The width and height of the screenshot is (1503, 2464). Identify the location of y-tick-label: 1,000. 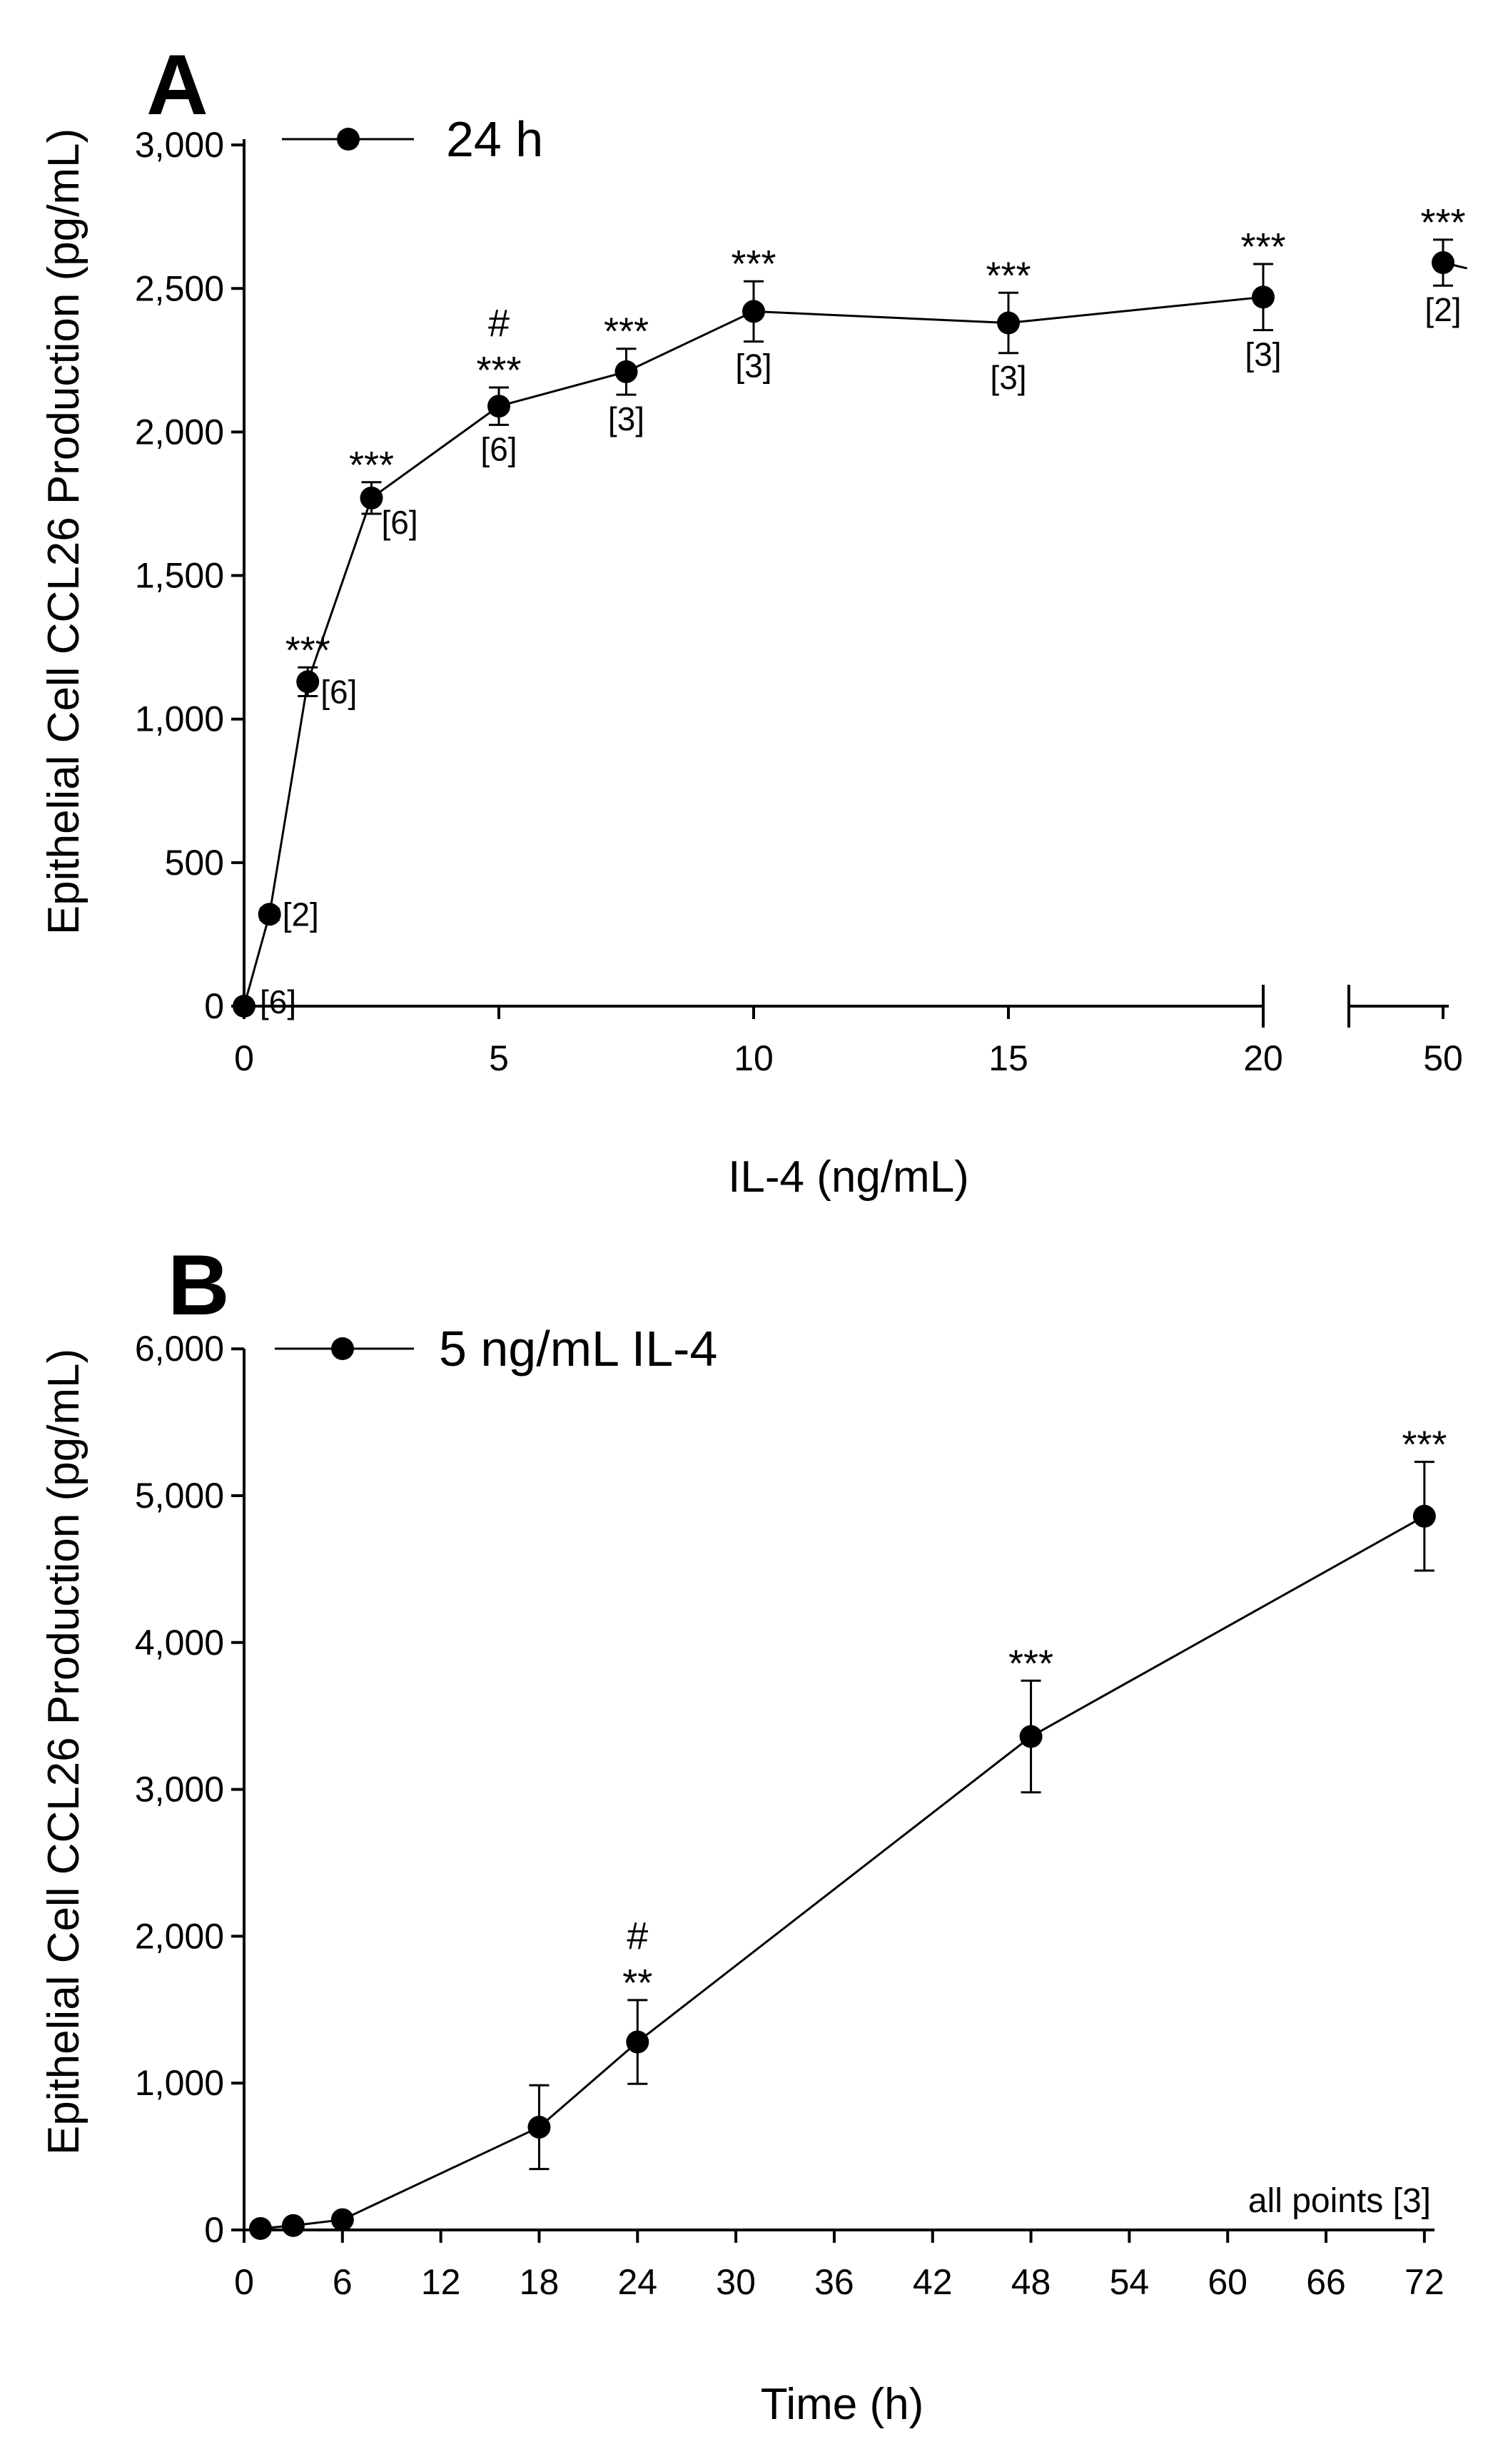
(179, 2083).